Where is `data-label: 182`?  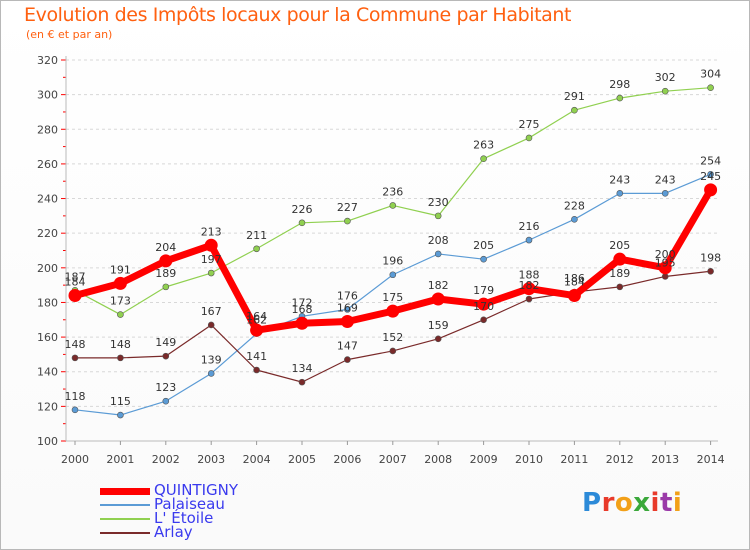 data-label: 182 is located at coordinates (438, 285).